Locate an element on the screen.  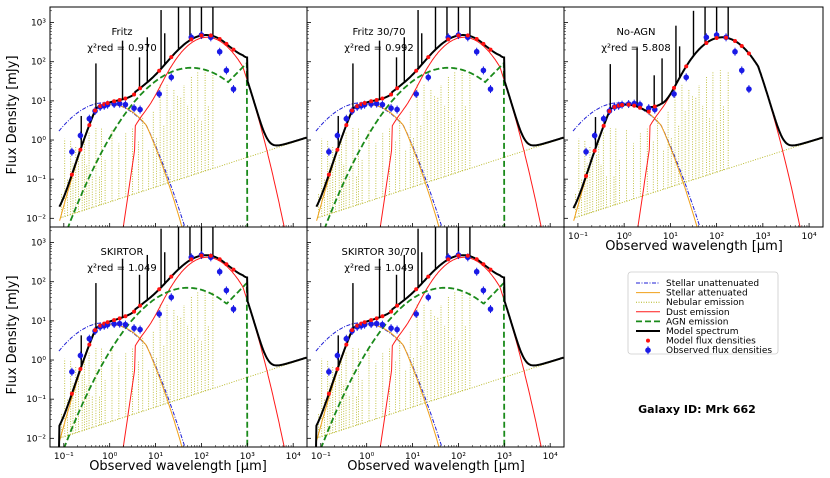
x-axis-label-no-agn: Observed wavelength [μm] is located at coordinates (694, 246).